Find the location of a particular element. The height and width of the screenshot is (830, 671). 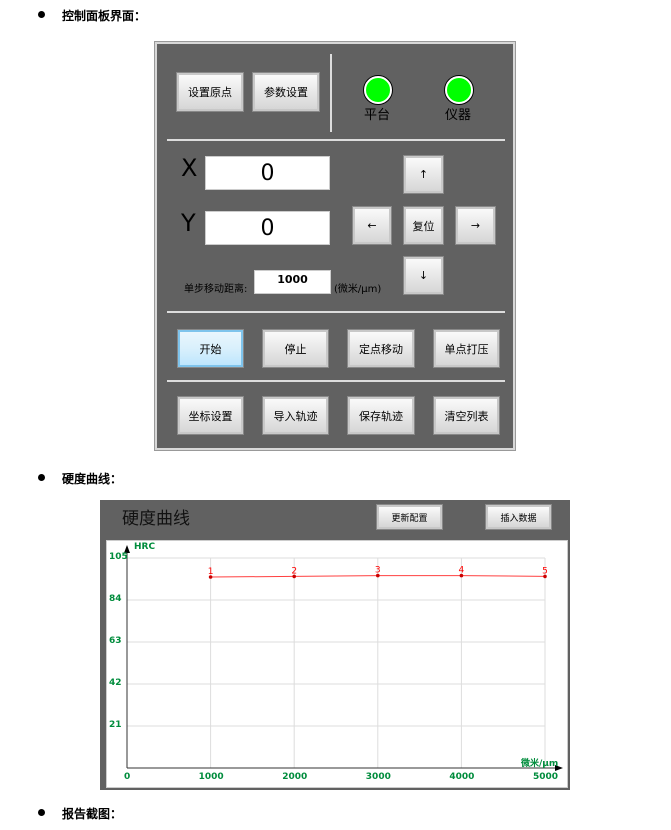

stop-button: 停止 is located at coordinates (295, 348).